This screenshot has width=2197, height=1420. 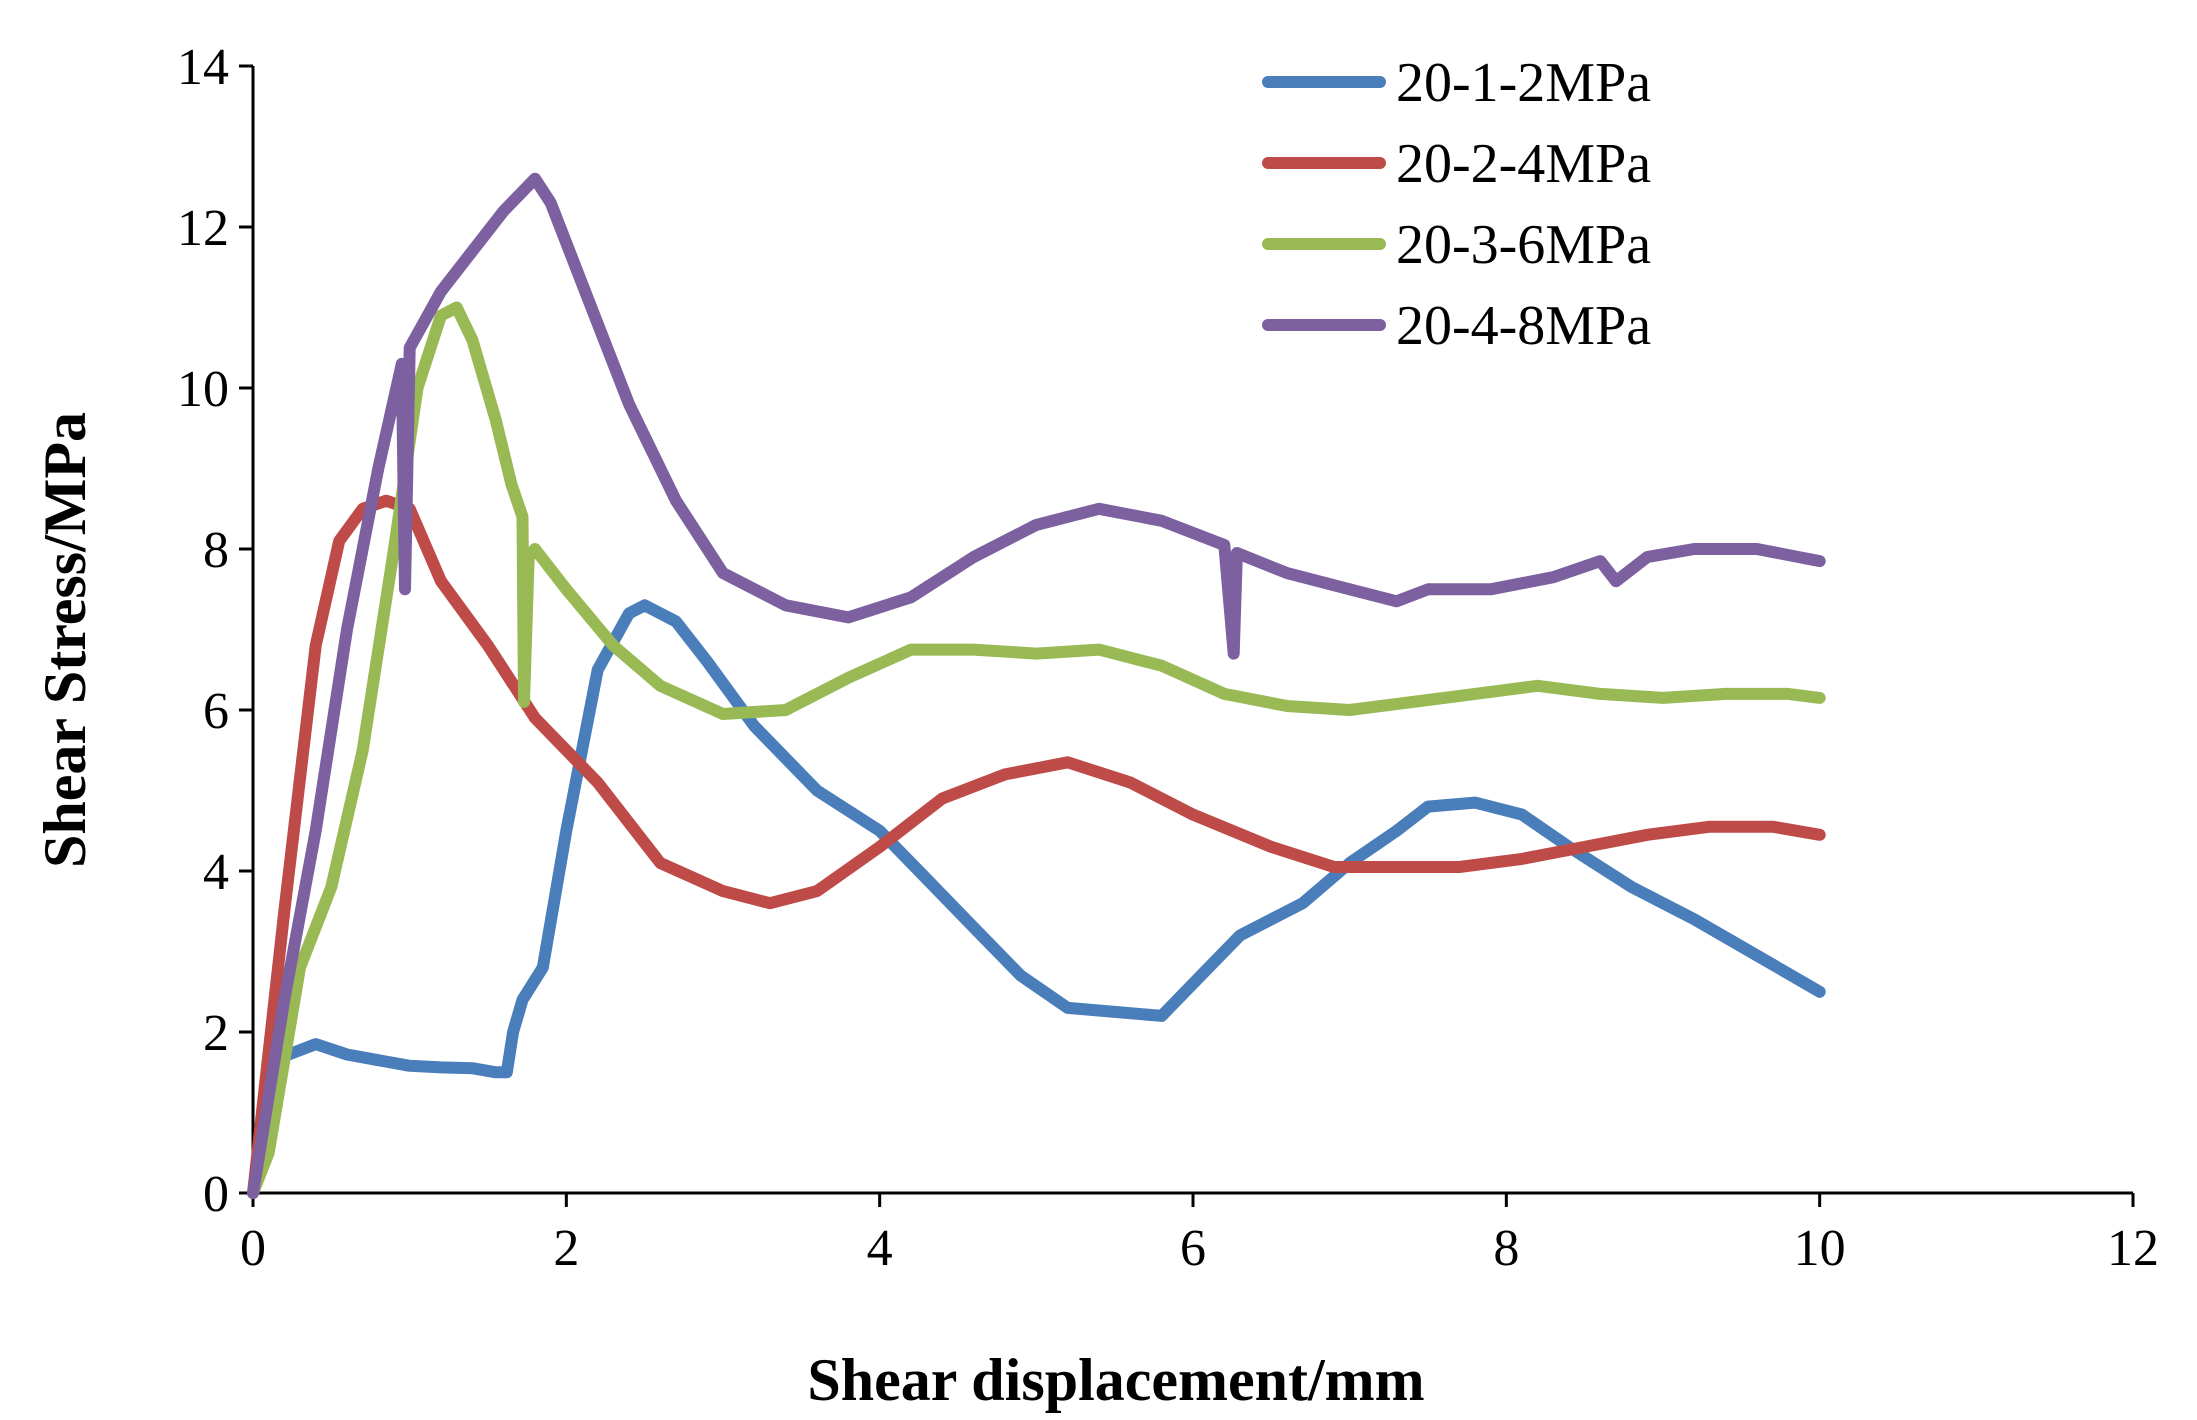 I want to click on x-tick-label: 0, so click(x=253, y=1248).